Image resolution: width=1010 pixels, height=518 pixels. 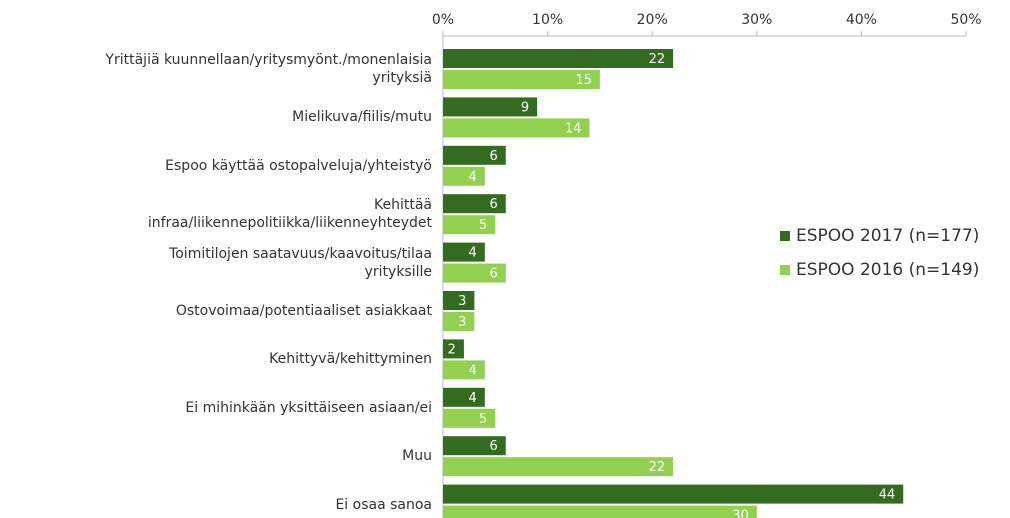 I want to click on data-label: 9, so click(x=525, y=107).